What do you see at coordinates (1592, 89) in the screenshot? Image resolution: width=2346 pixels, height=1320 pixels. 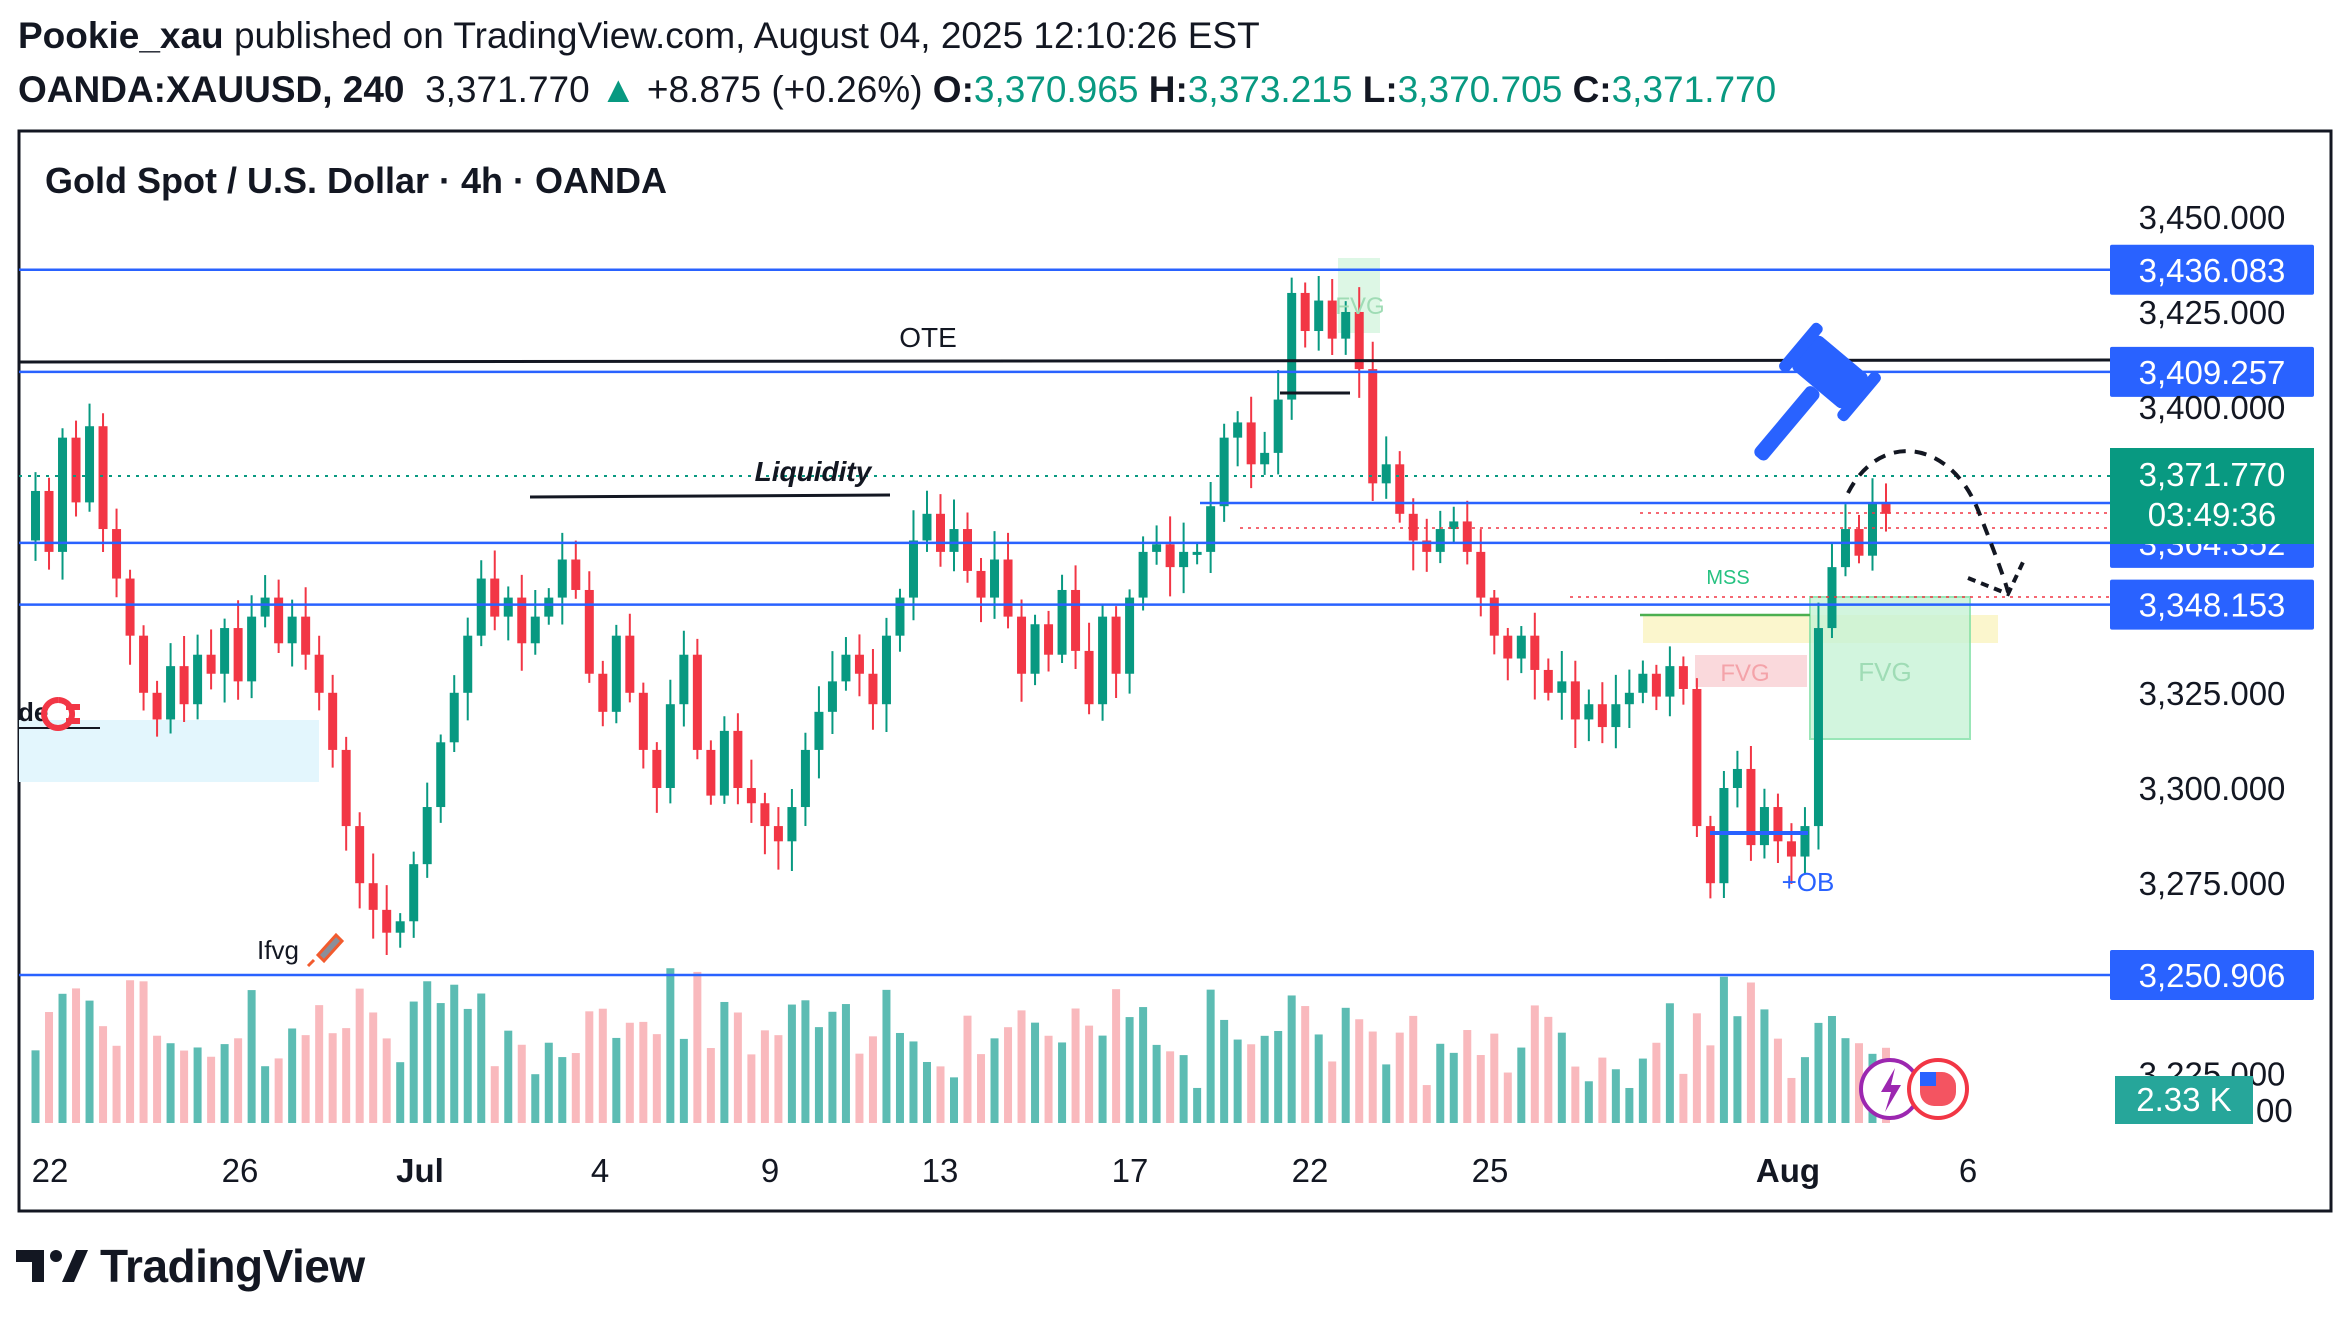 I see `close-label: C:` at bounding box center [1592, 89].